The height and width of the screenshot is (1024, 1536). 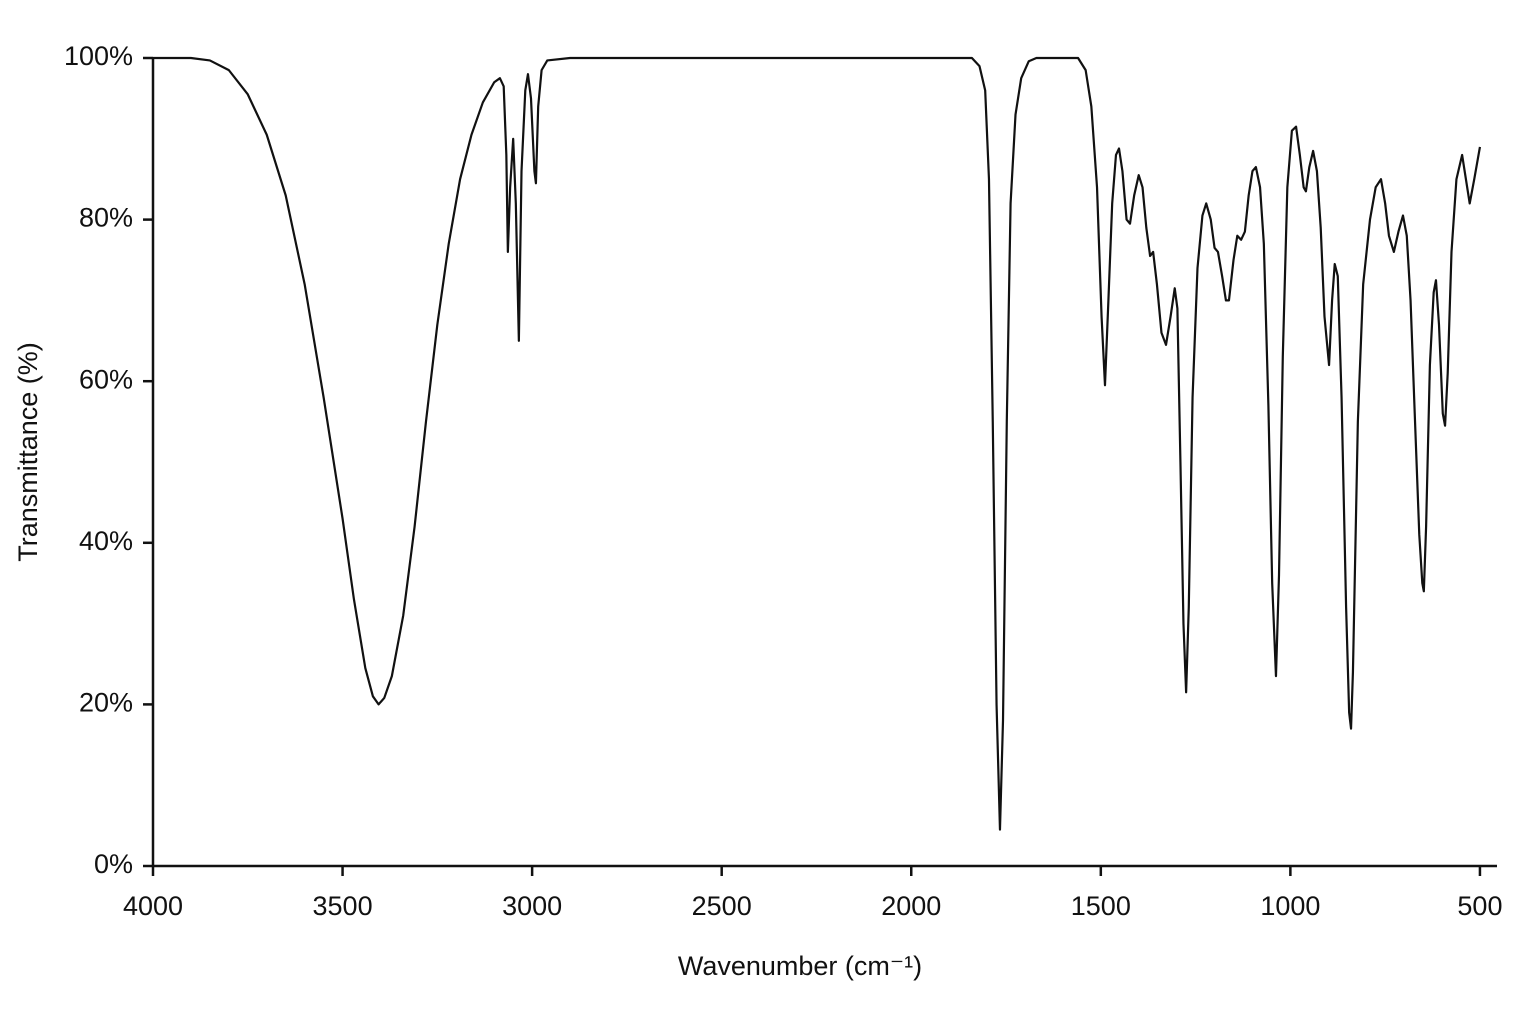 What do you see at coordinates (106, 703) in the screenshot?
I see `y-tick-label: 20%` at bounding box center [106, 703].